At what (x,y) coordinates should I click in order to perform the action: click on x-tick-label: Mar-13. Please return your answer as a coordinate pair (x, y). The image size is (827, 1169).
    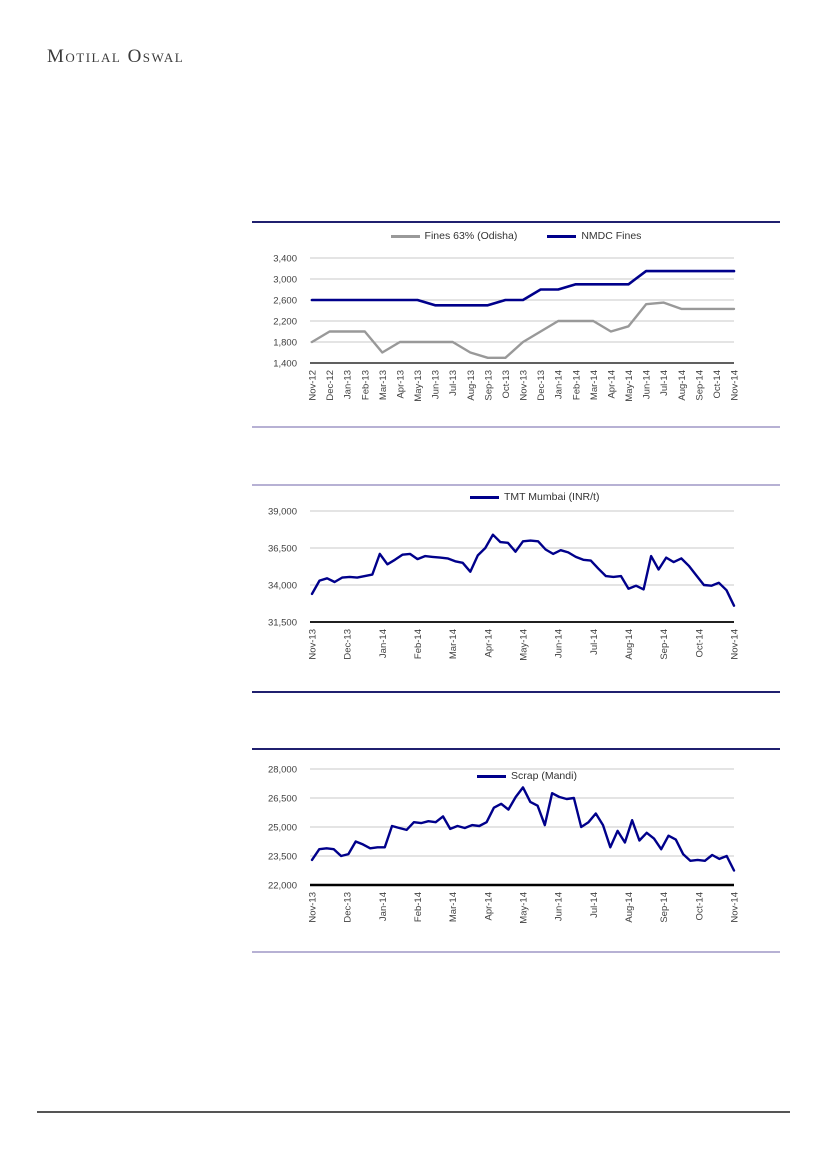
    Looking at the image, I should click on (383, 385).